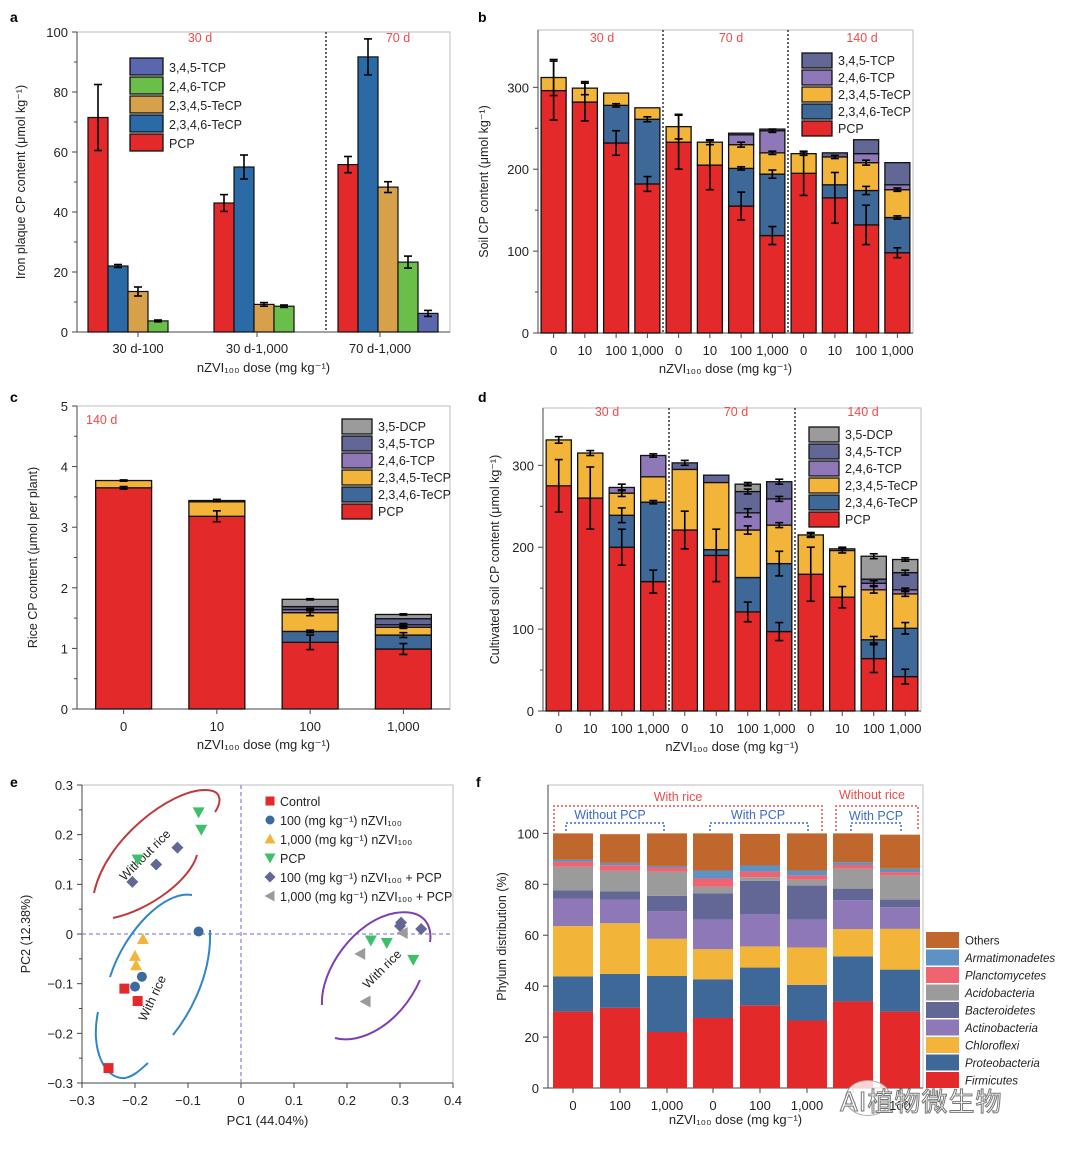 The height and width of the screenshot is (1153, 1080). I want to click on legend-label: Acidobacteria, so click(999, 994).